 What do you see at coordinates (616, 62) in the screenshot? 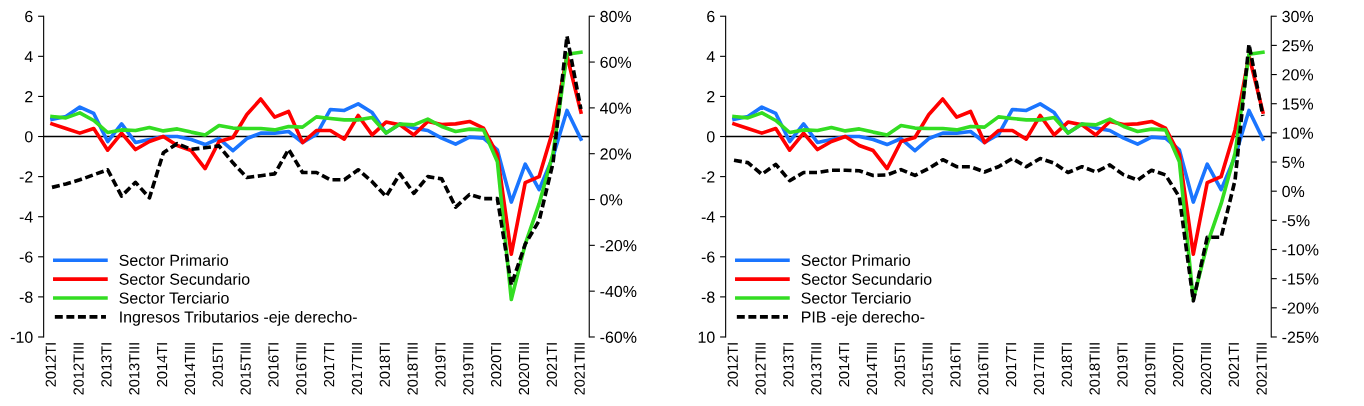
I see `y2-tick-label: 60%` at bounding box center [616, 62].